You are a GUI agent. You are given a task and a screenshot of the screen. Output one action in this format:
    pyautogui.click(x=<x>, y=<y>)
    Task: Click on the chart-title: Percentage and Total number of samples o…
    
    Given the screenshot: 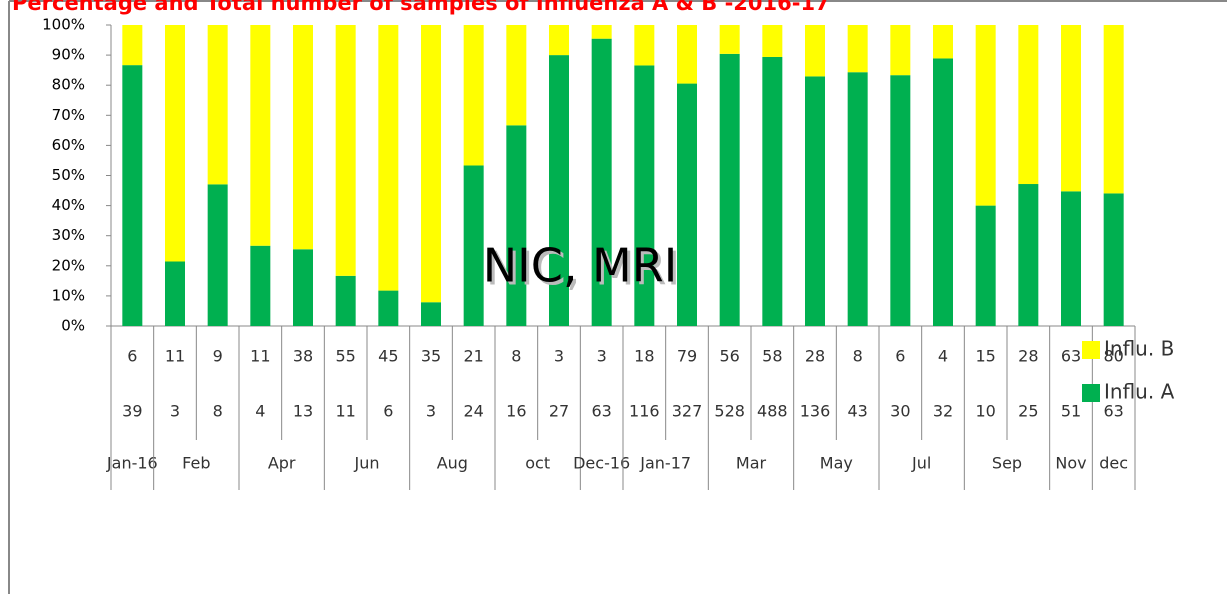 What is the action you would take?
    pyautogui.click(x=421, y=7)
    